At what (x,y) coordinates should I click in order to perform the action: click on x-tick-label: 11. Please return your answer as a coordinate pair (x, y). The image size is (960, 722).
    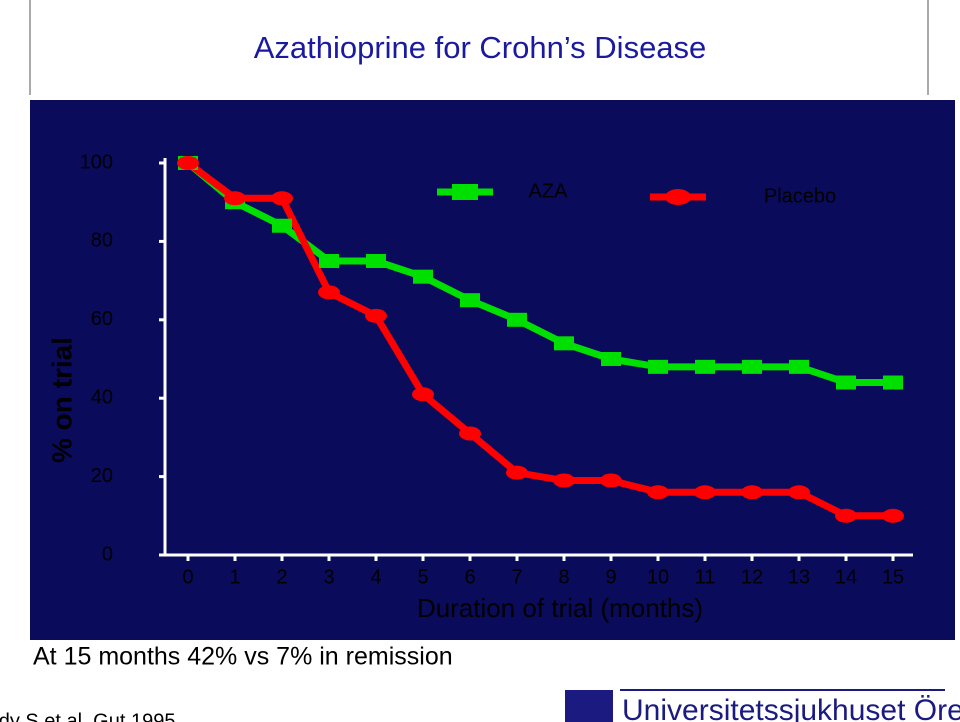
    Looking at the image, I should click on (705, 577).